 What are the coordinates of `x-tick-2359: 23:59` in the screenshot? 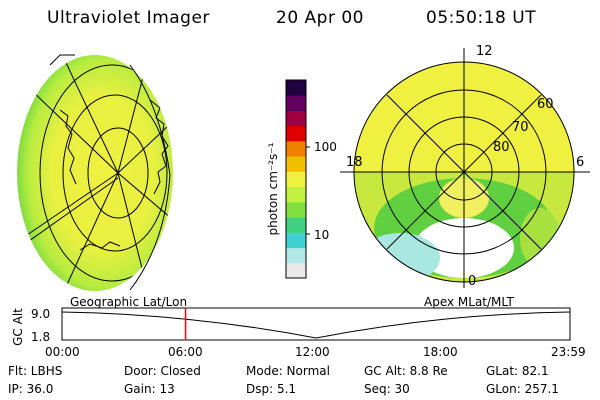 It's located at (568, 352).